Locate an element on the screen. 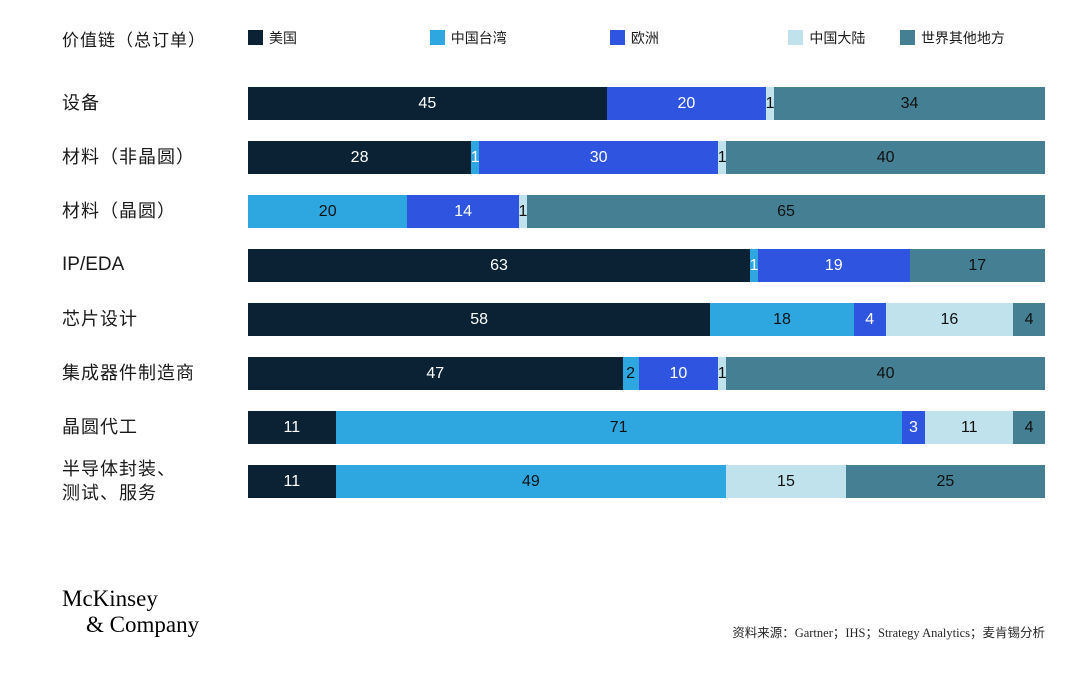  stacked-bar: 58 18 4 16 4 is located at coordinates (646, 319).